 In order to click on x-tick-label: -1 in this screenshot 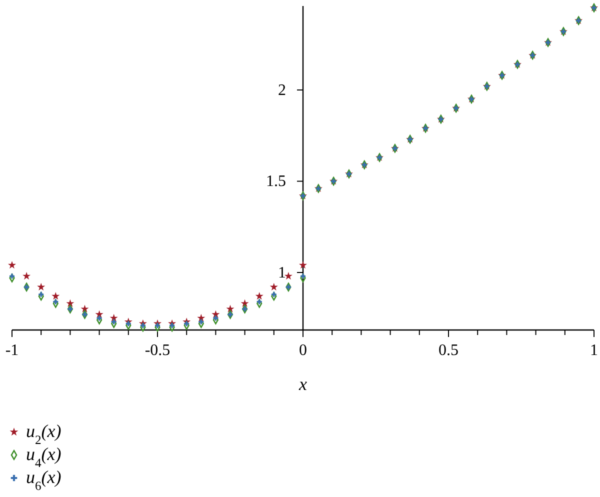, I will do `click(12, 350)`.